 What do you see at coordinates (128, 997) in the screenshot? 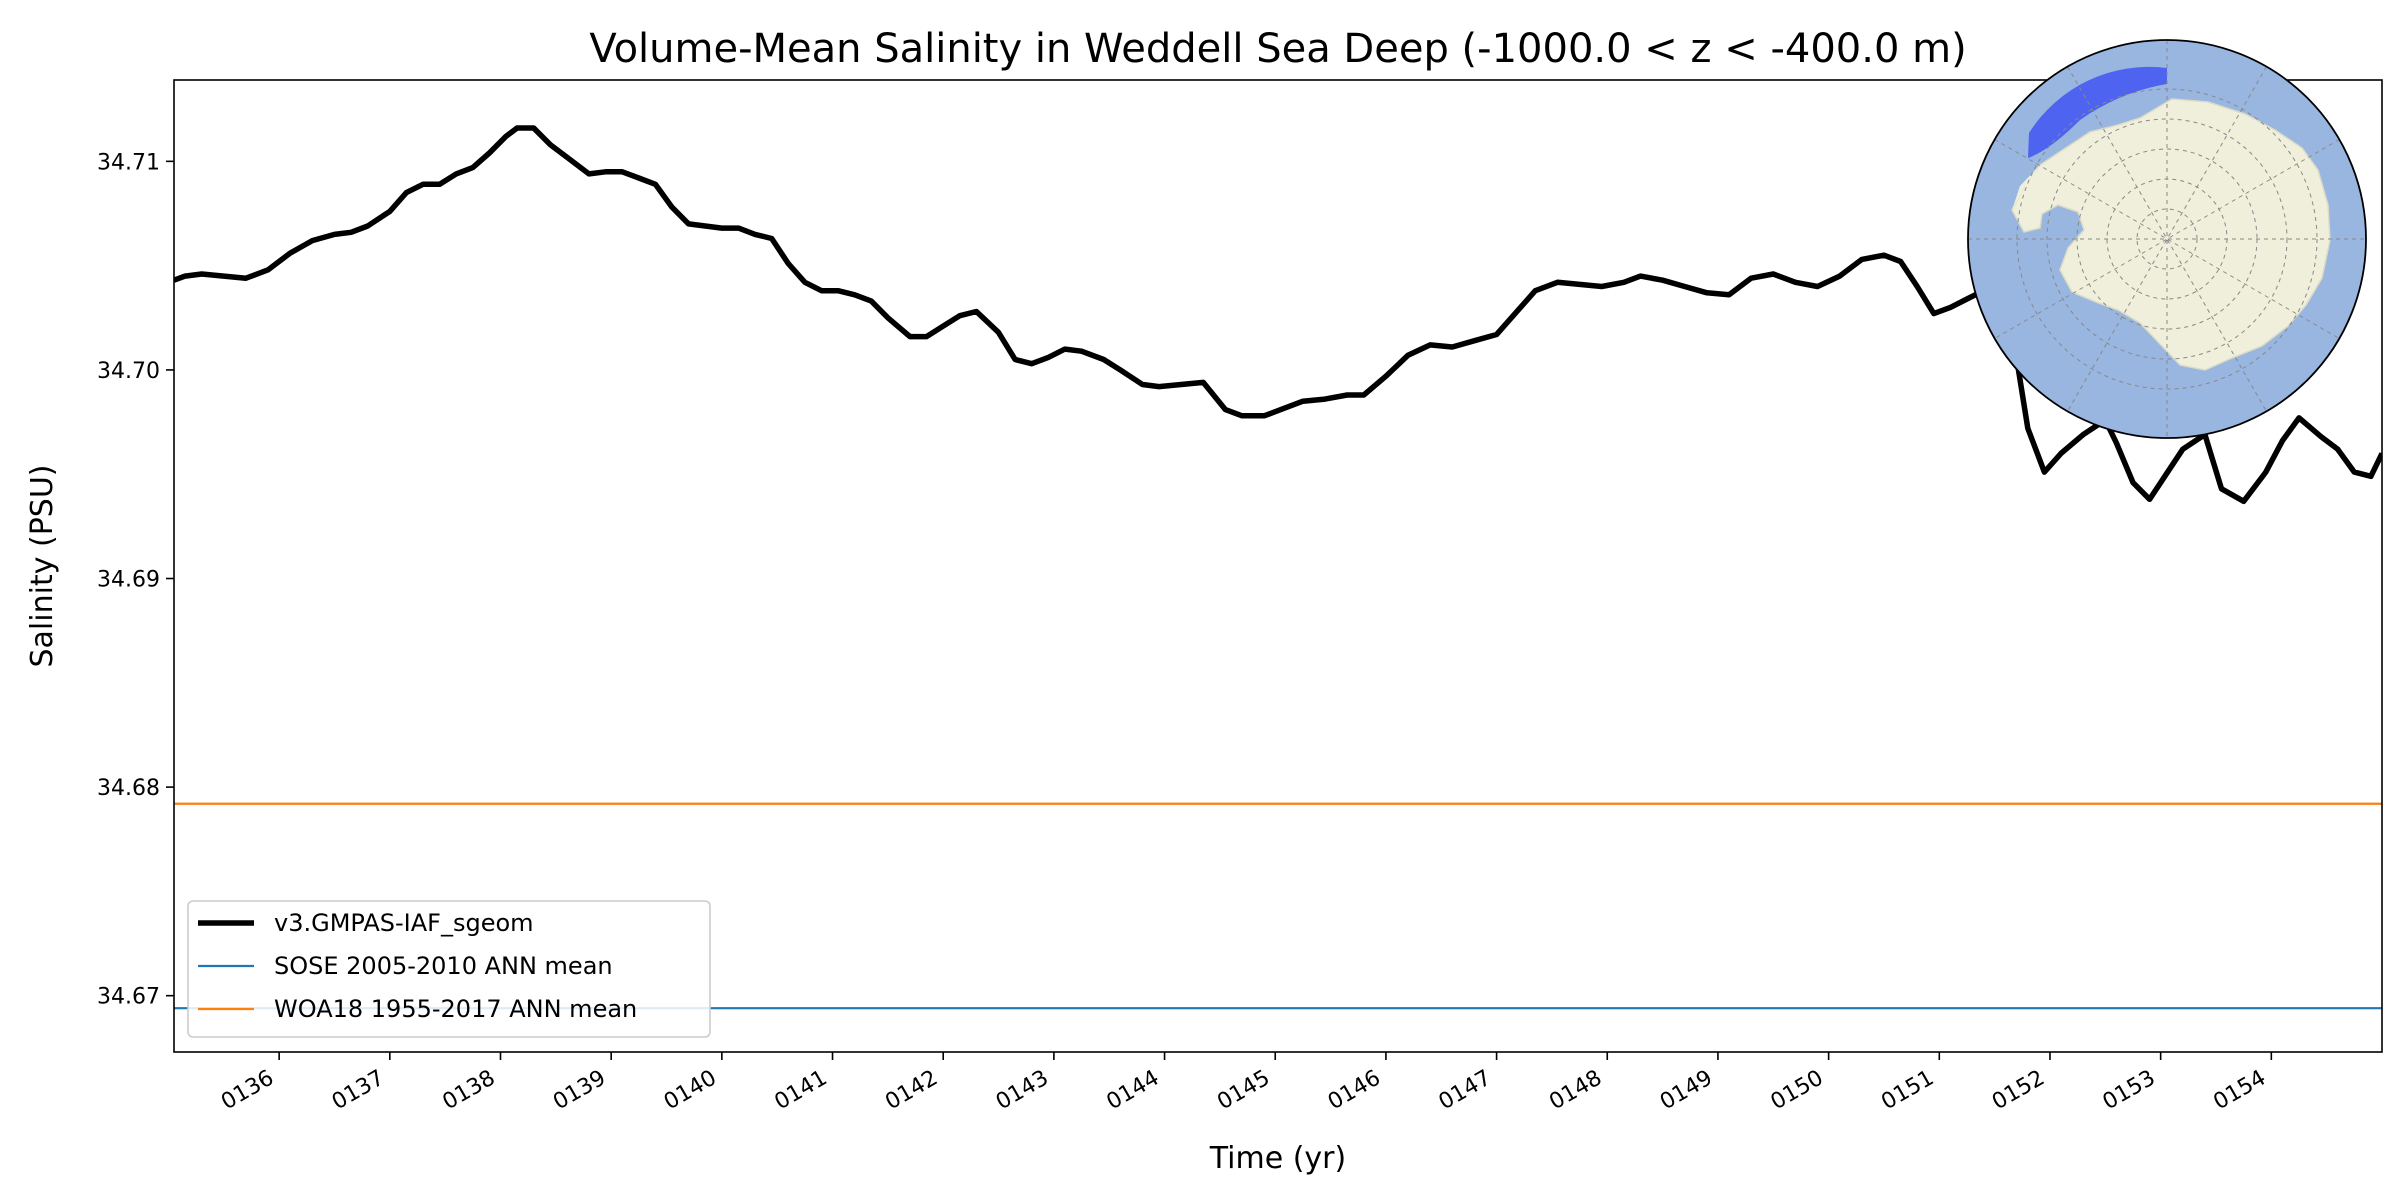
I see `y-tick-label: 34.67` at bounding box center [128, 997].